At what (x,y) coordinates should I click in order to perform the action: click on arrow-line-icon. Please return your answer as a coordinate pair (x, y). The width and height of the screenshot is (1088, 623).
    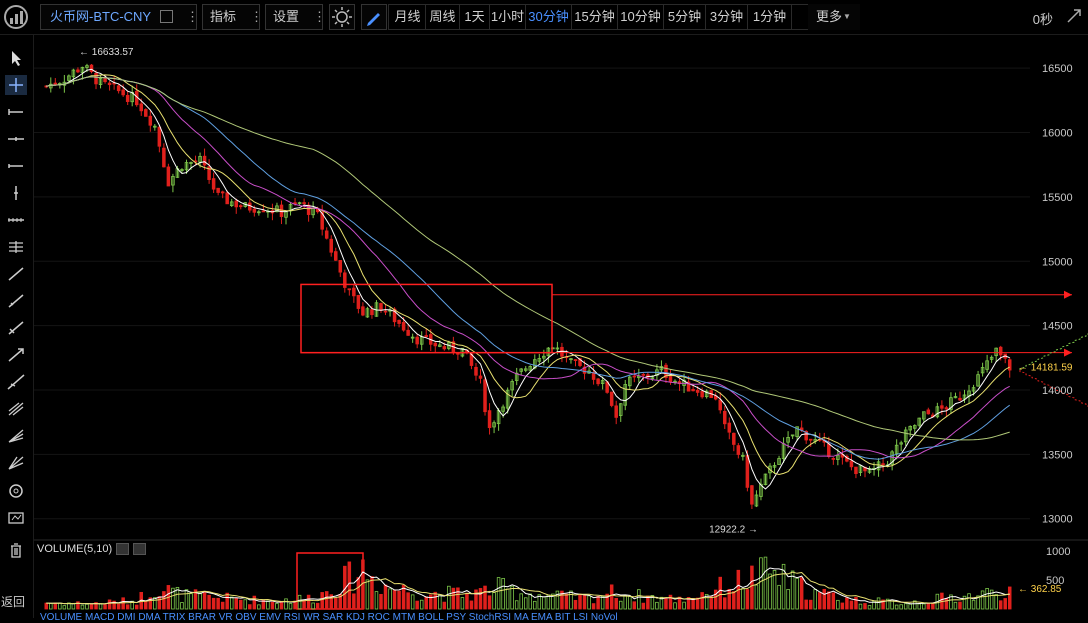
    Looking at the image, I should click on (16, 355).